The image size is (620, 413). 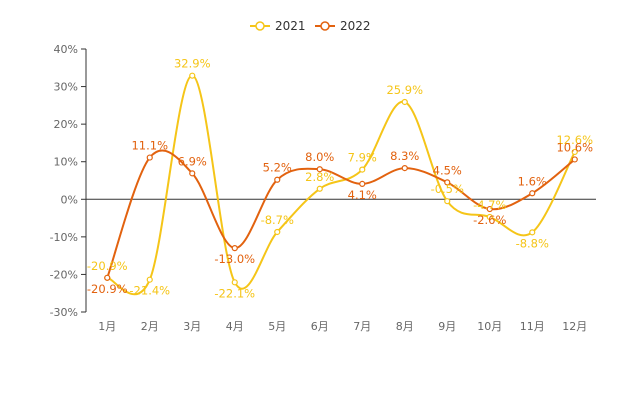 What do you see at coordinates (319, 157) in the screenshot?
I see `data-label-2022: 8.0%` at bounding box center [319, 157].